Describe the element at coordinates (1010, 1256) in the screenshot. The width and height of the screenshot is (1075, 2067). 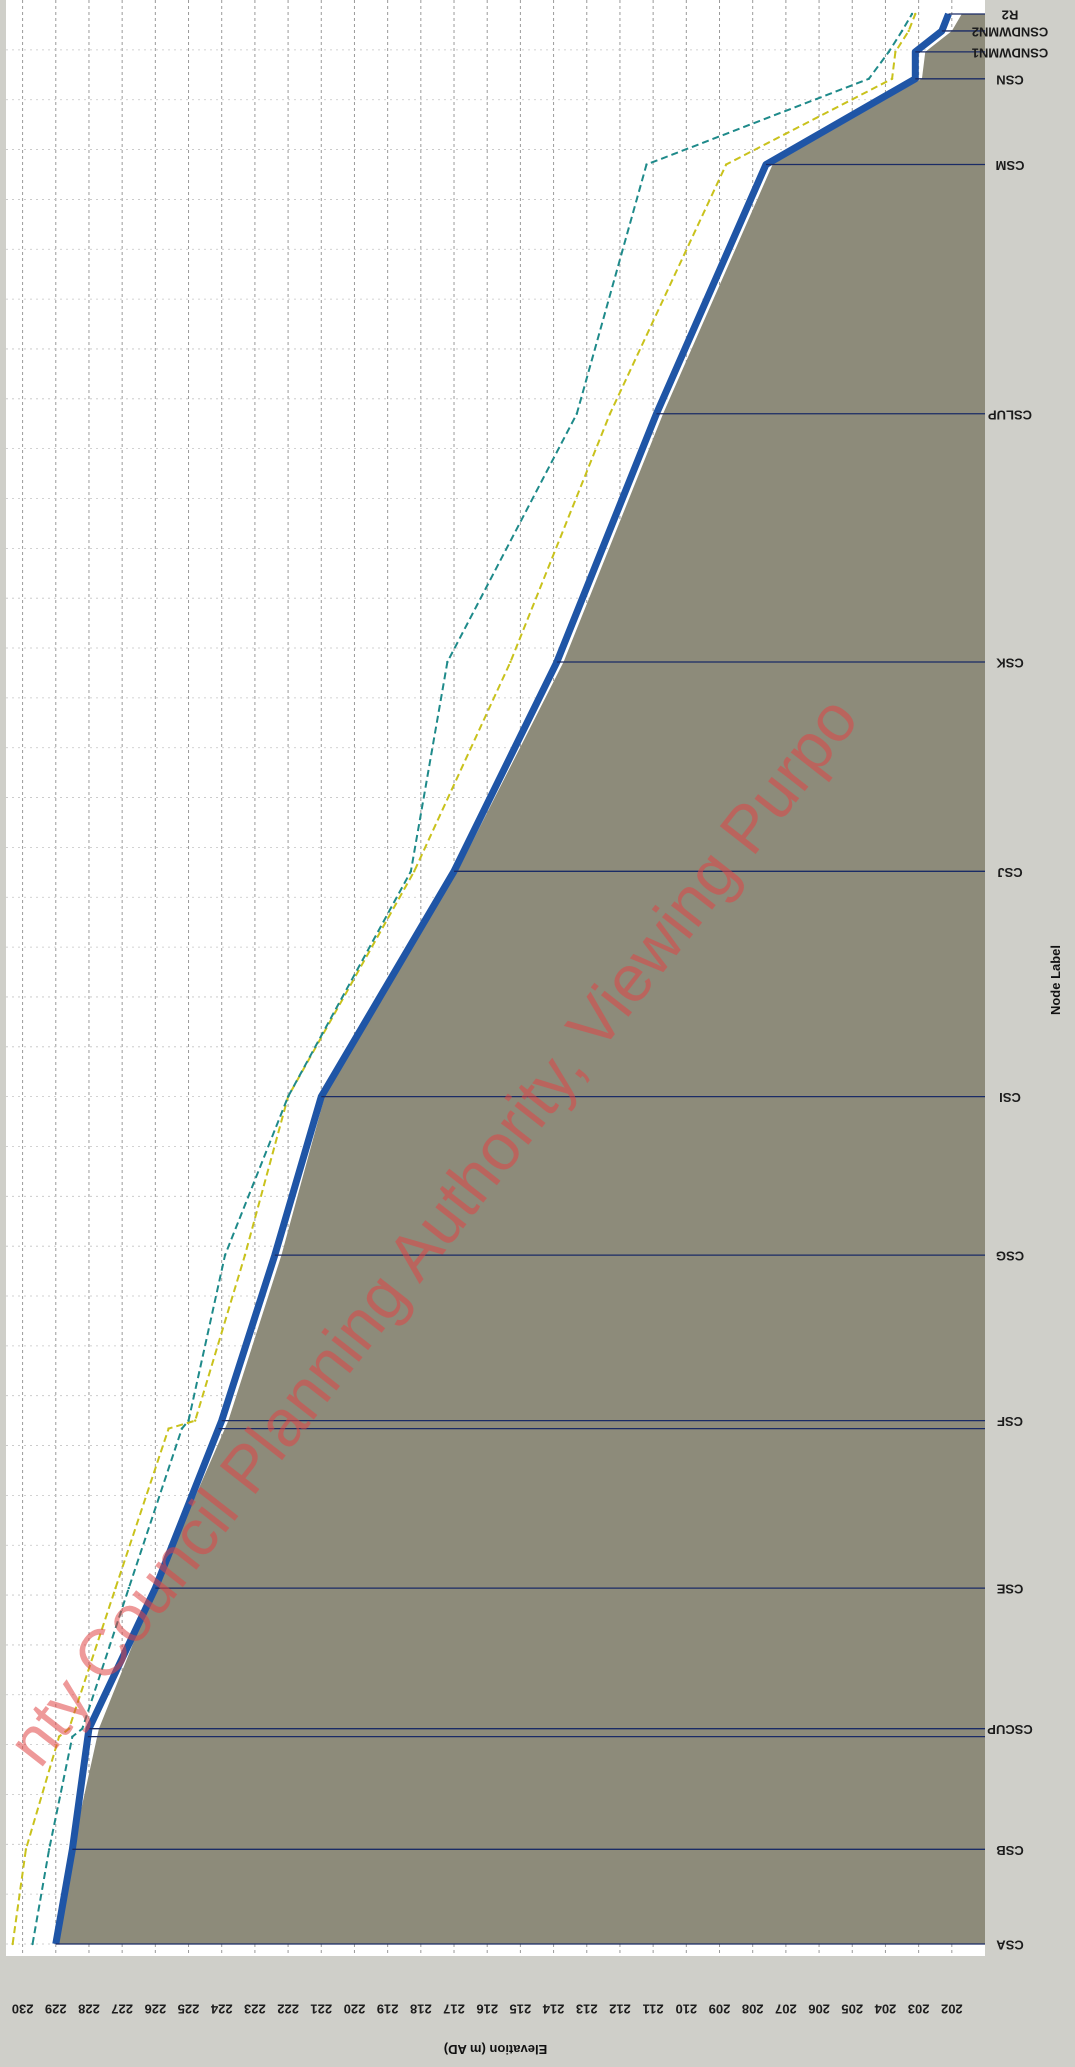
I see `node-label-CSG: CSG` at that location.